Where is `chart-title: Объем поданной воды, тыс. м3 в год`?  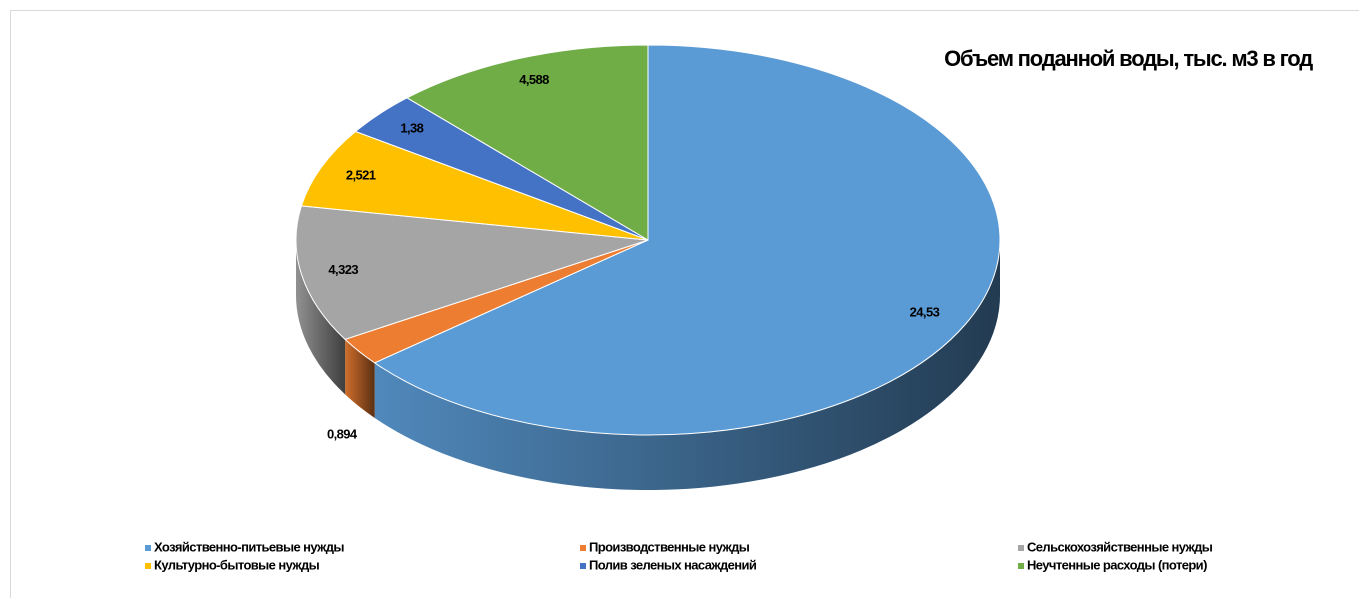 chart-title: Объем поданной воды, тыс. м3 в год is located at coordinates (1128, 58).